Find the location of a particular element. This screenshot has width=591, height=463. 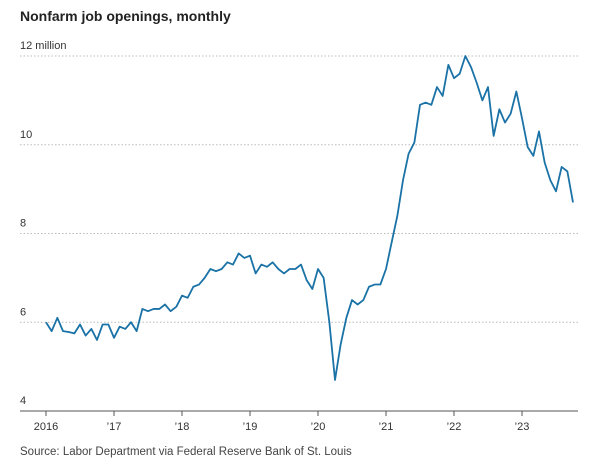

x-tick-label: ’19 is located at coordinates (250, 427).